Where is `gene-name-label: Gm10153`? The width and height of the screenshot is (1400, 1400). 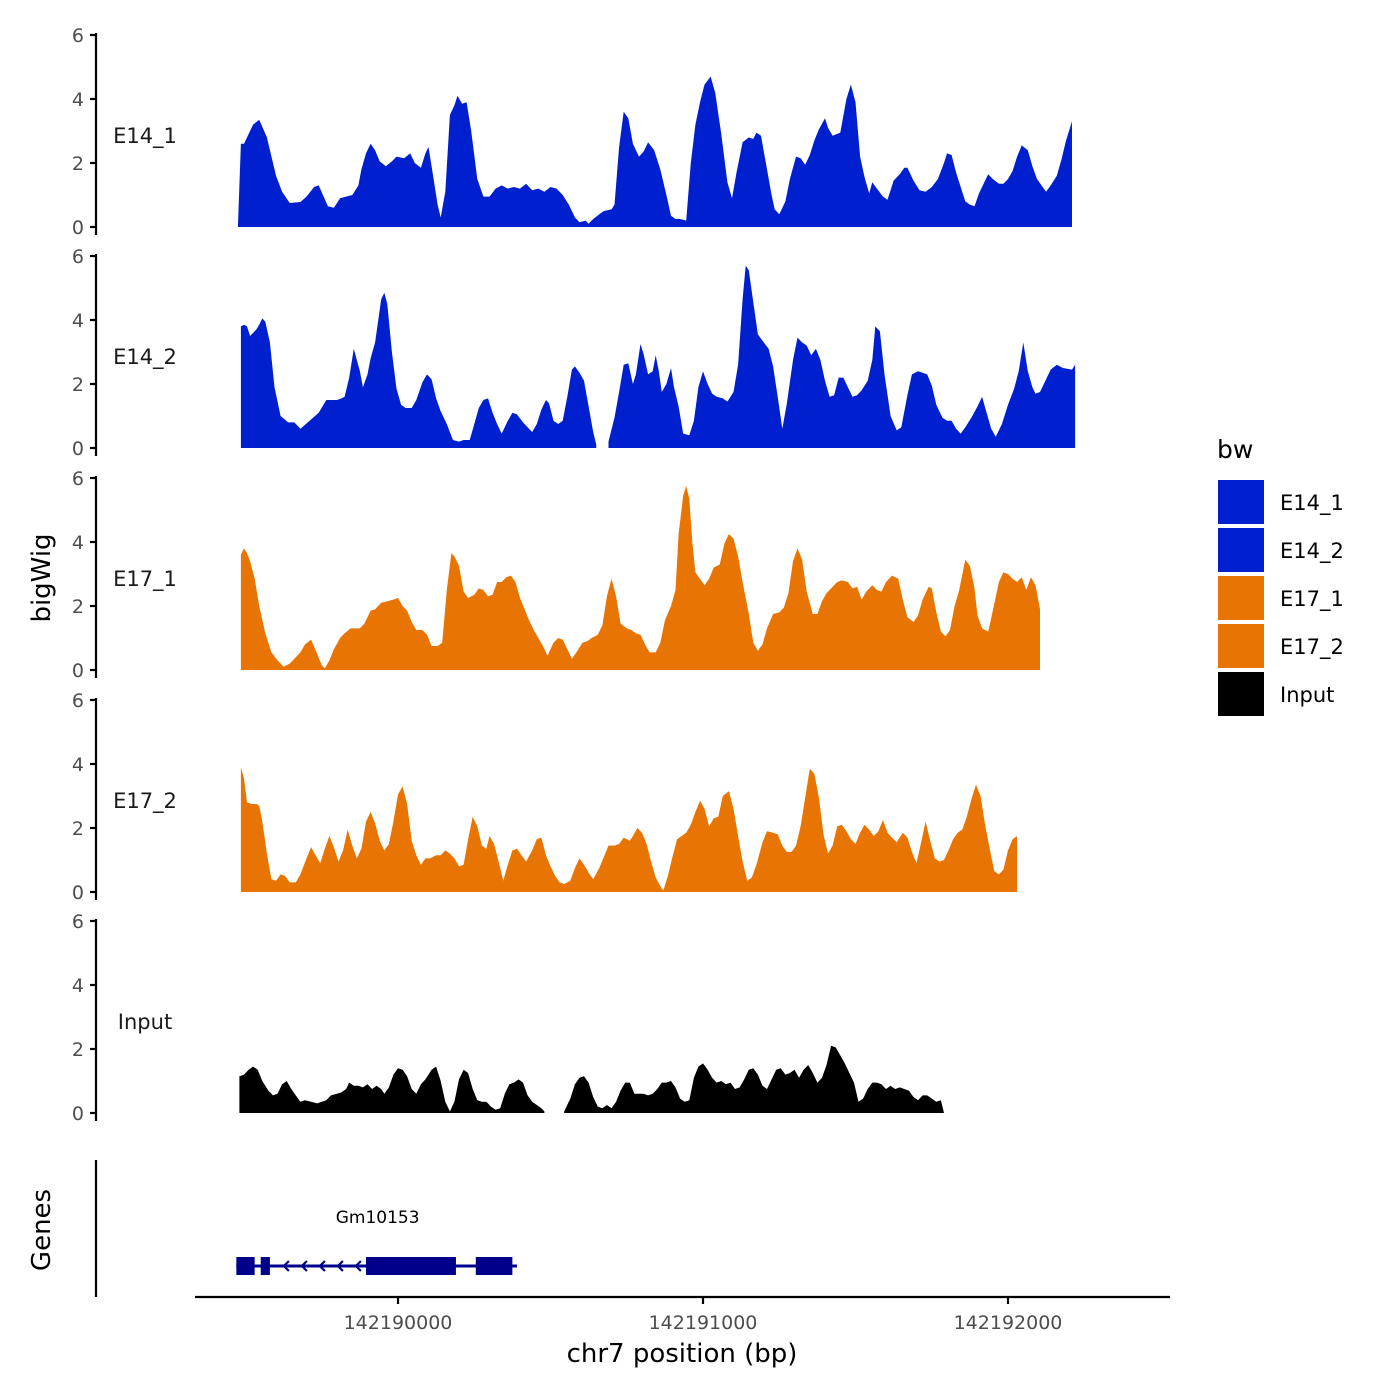 gene-name-label: Gm10153 is located at coordinates (378, 1218).